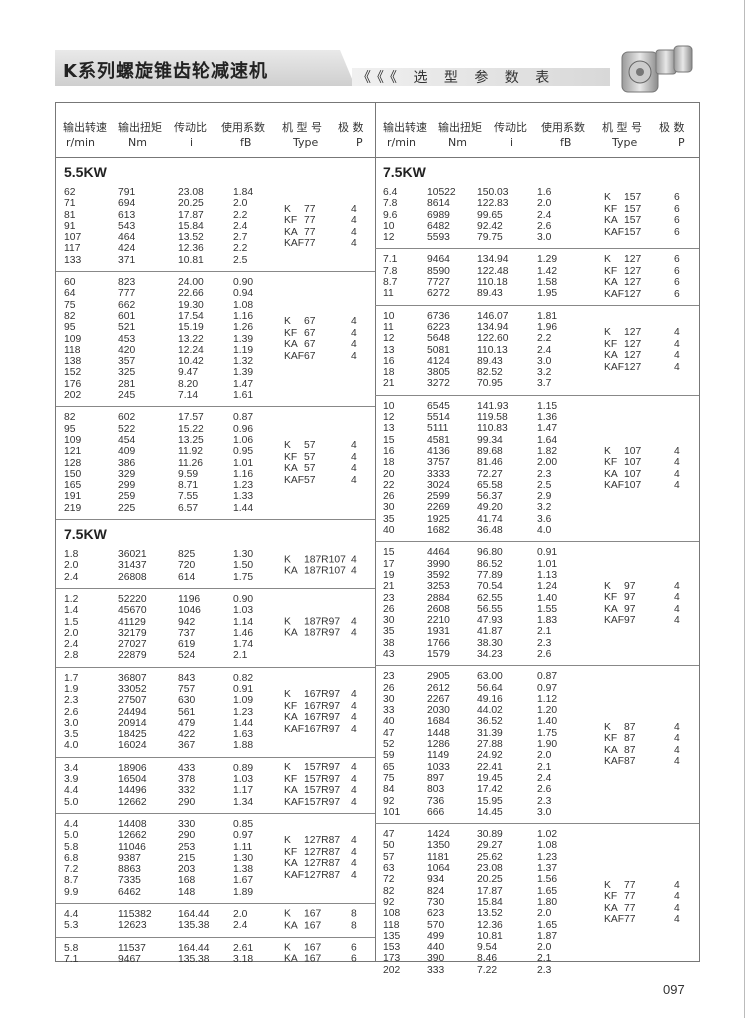 The width and height of the screenshot is (750, 1018). What do you see at coordinates (85, 127) in the screenshot?
I see `header-speed: 输出转速` at bounding box center [85, 127].